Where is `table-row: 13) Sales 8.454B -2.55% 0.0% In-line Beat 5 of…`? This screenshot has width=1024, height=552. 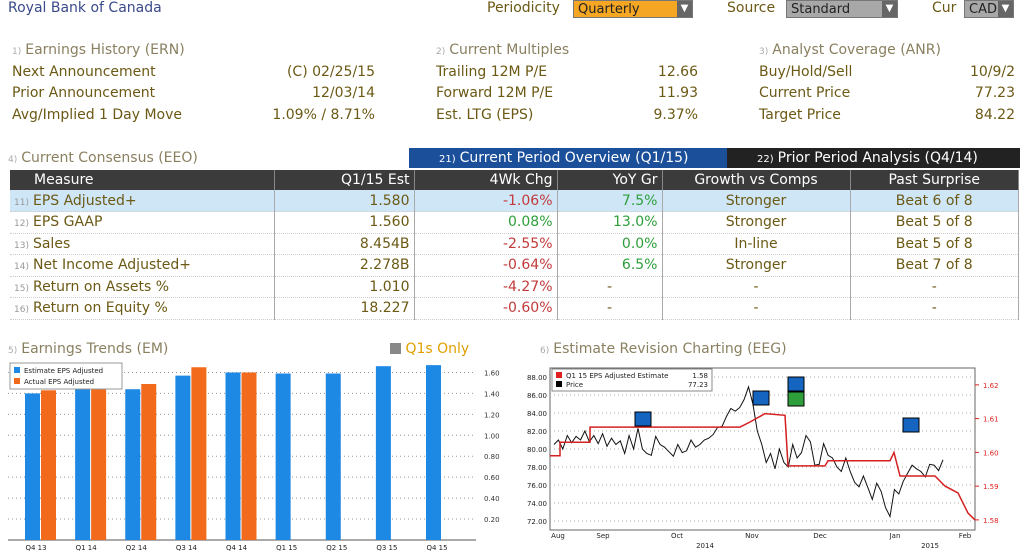 table-row: 13) Sales 8.454B -2.55% 0.0% In-line Beat 5 of… is located at coordinates (514, 244).